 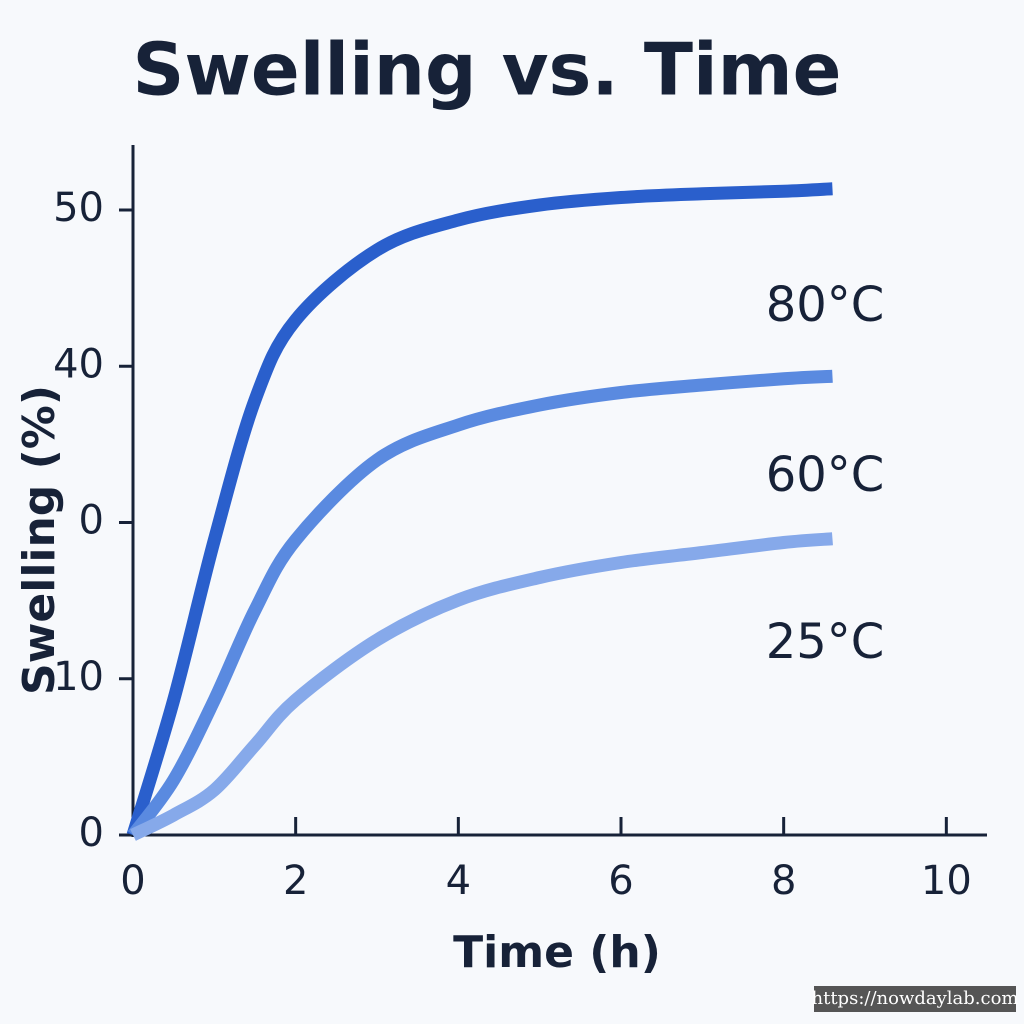 What do you see at coordinates (39, 540) in the screenshot?
I see `y-axis-label: Swelling (%)` at bounding box center [39, 540].